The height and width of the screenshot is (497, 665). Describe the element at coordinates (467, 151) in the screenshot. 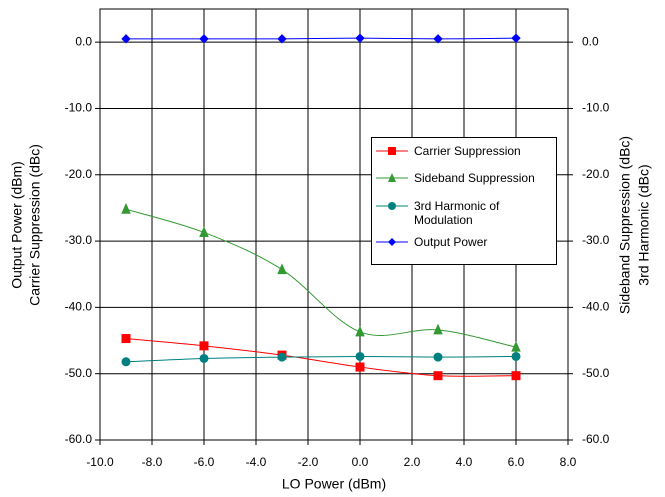

I see `legend-label: Carrier Suppression` at that location.